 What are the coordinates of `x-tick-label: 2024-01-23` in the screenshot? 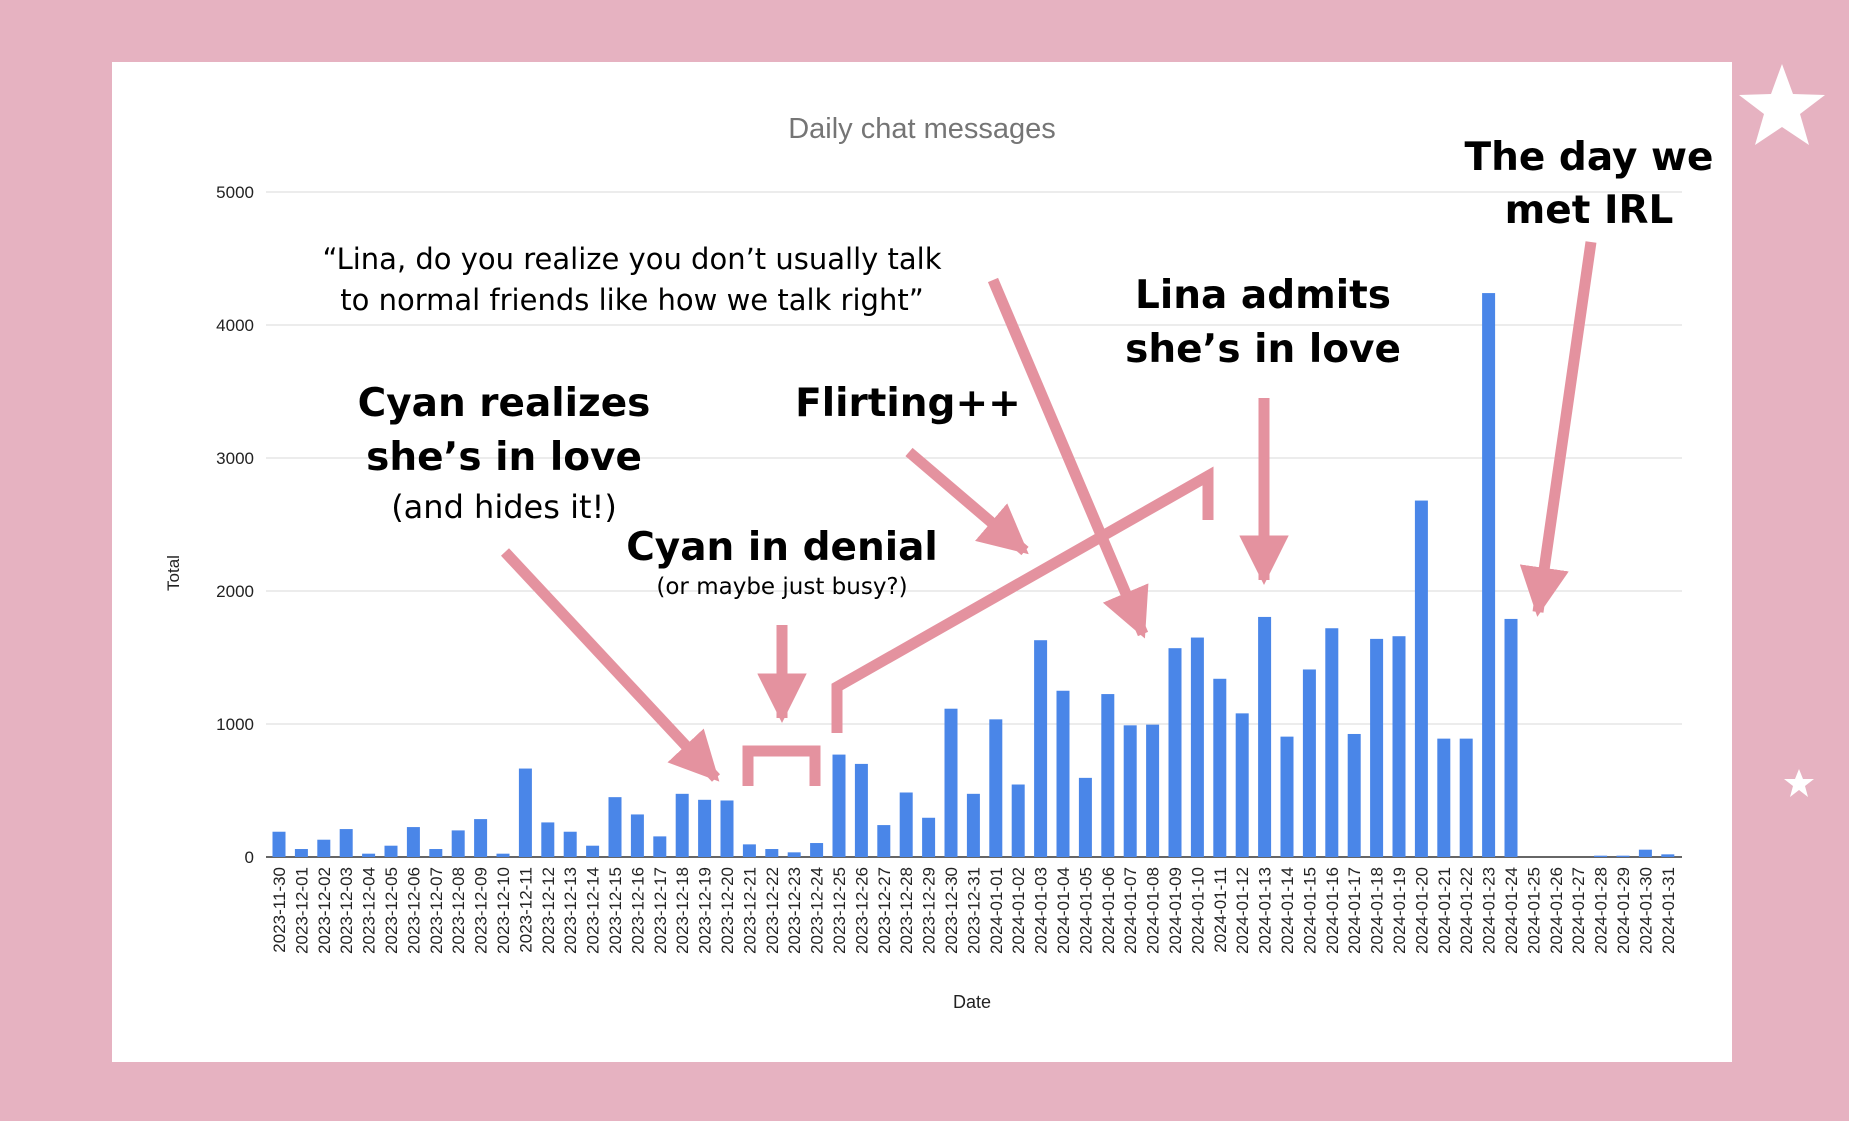 It's located at (1489, 910).